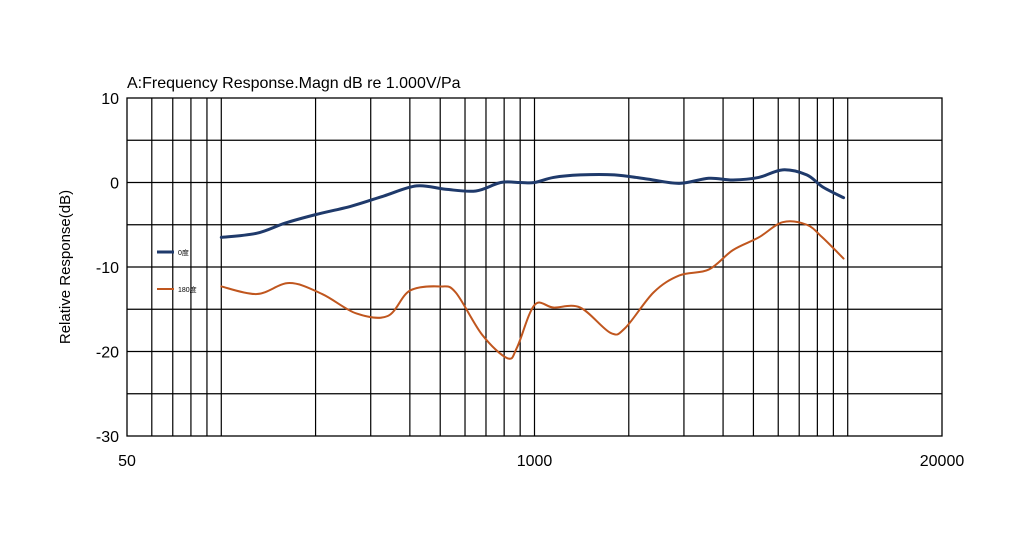 This screenshot has height=554, width=1024. I want to click on y-tick-label: -10, so click(107, 268).